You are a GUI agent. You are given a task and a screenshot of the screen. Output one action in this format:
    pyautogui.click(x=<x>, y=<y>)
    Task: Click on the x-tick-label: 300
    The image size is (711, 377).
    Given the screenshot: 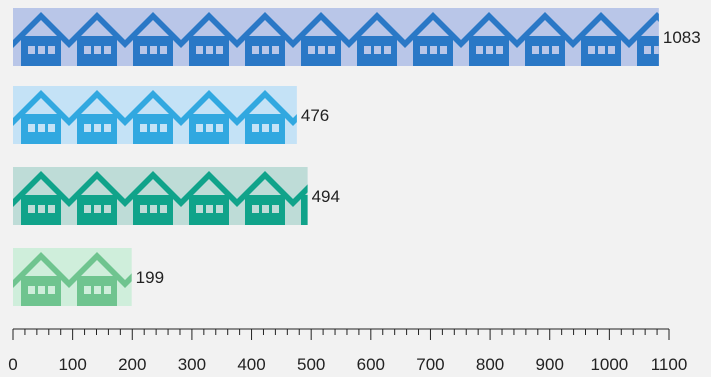 What is the action you would take?
    pyautogui.click(x=192, y=364)
    